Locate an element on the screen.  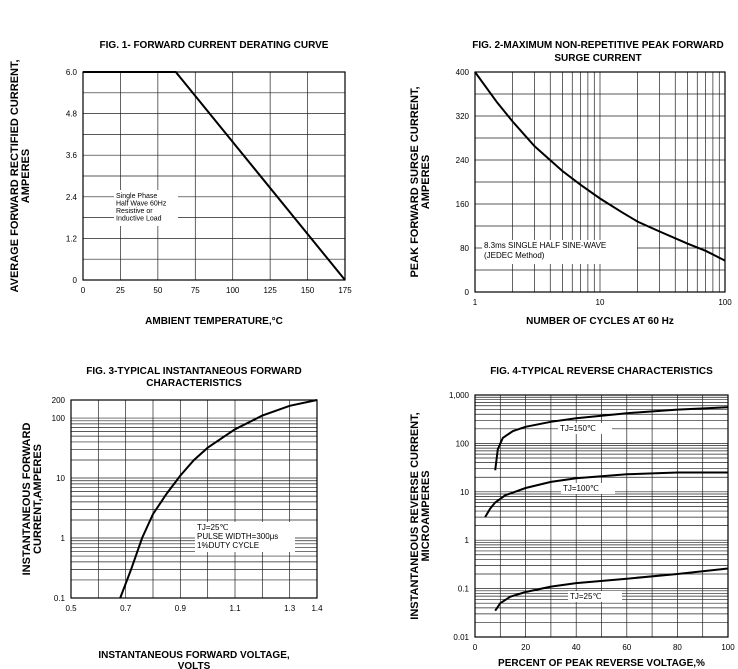
y-axis-label: PEAK FORWARD SURGE CURRENT, is located at coordinates (415, 181).